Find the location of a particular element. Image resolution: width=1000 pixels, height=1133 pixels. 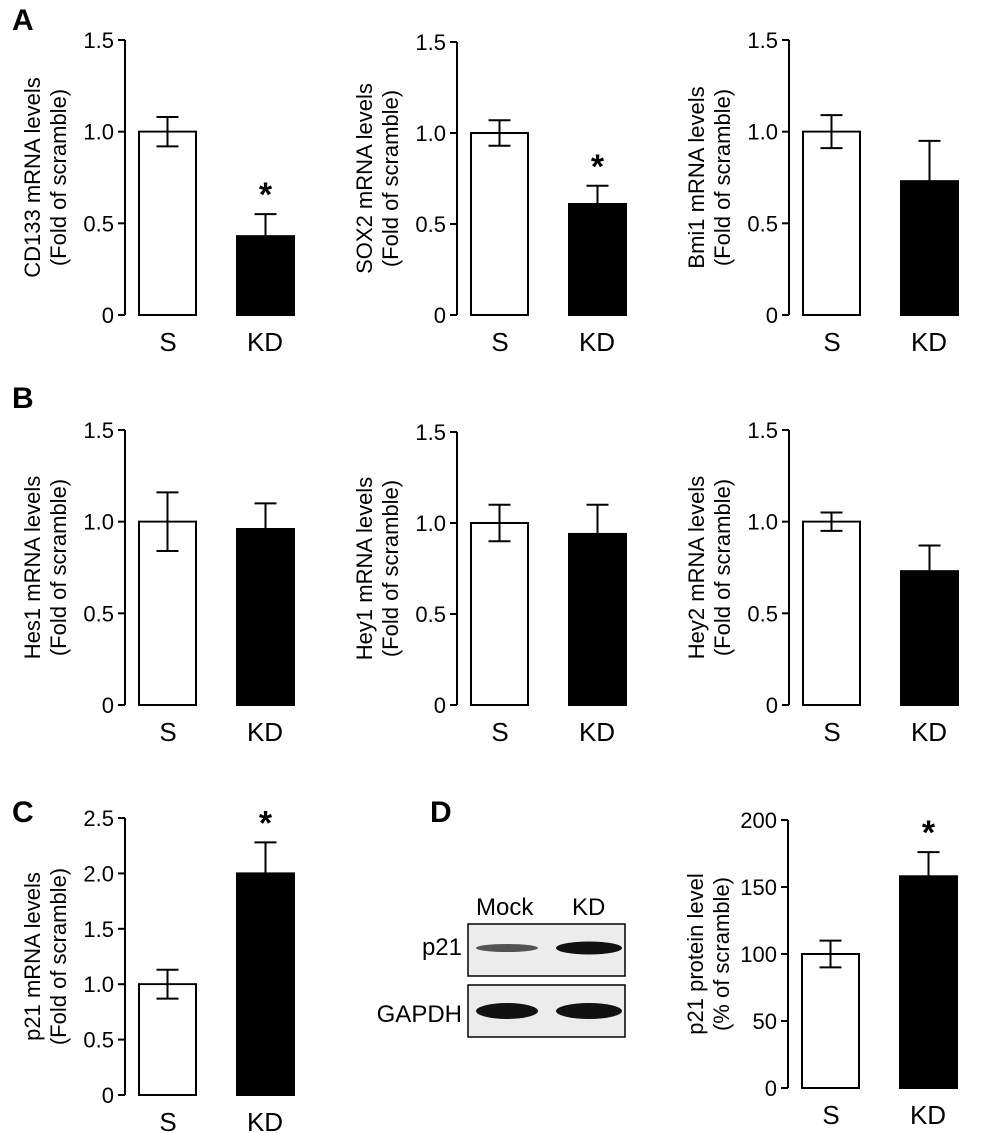

western-blot: Mock KD p21 GAPDH is located at coordinates (501, 966).